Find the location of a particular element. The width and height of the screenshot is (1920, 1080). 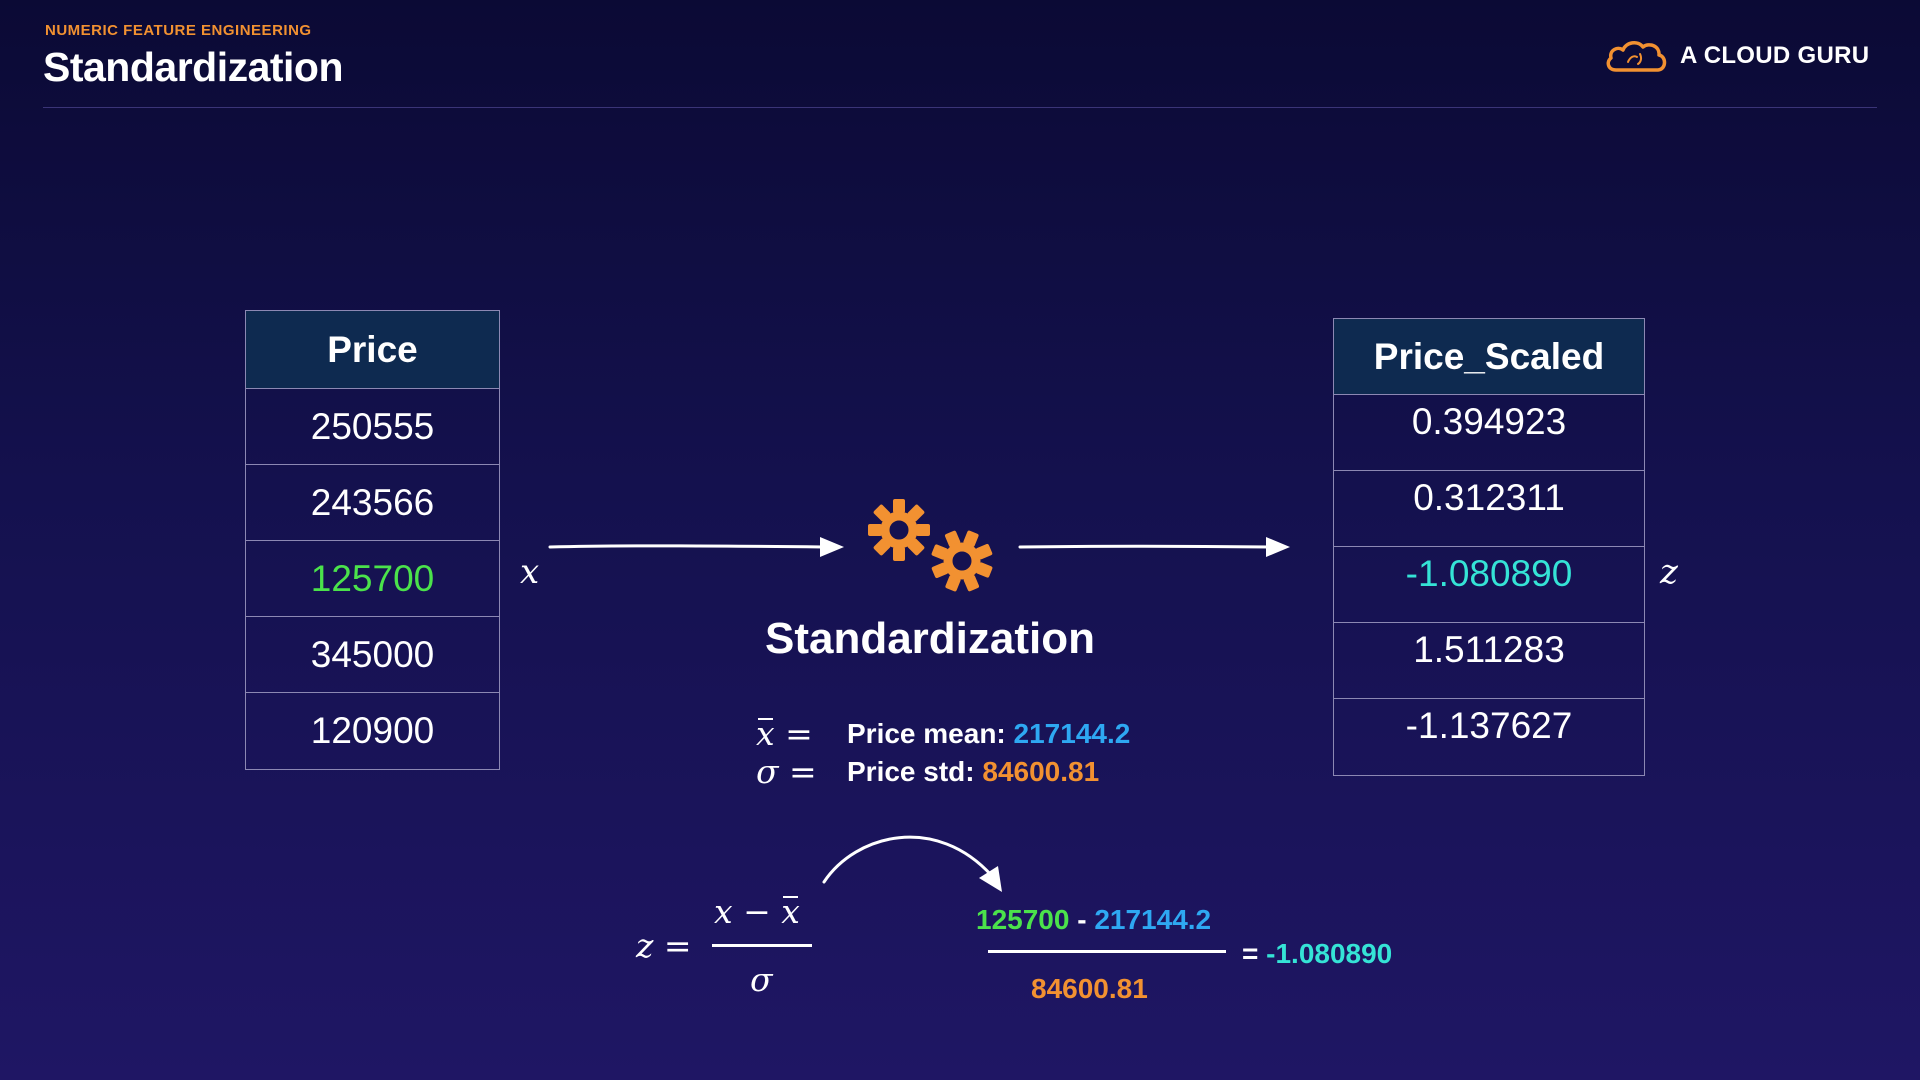

std-line: Price std: 84600.81 is located at coordinates (973, 772).